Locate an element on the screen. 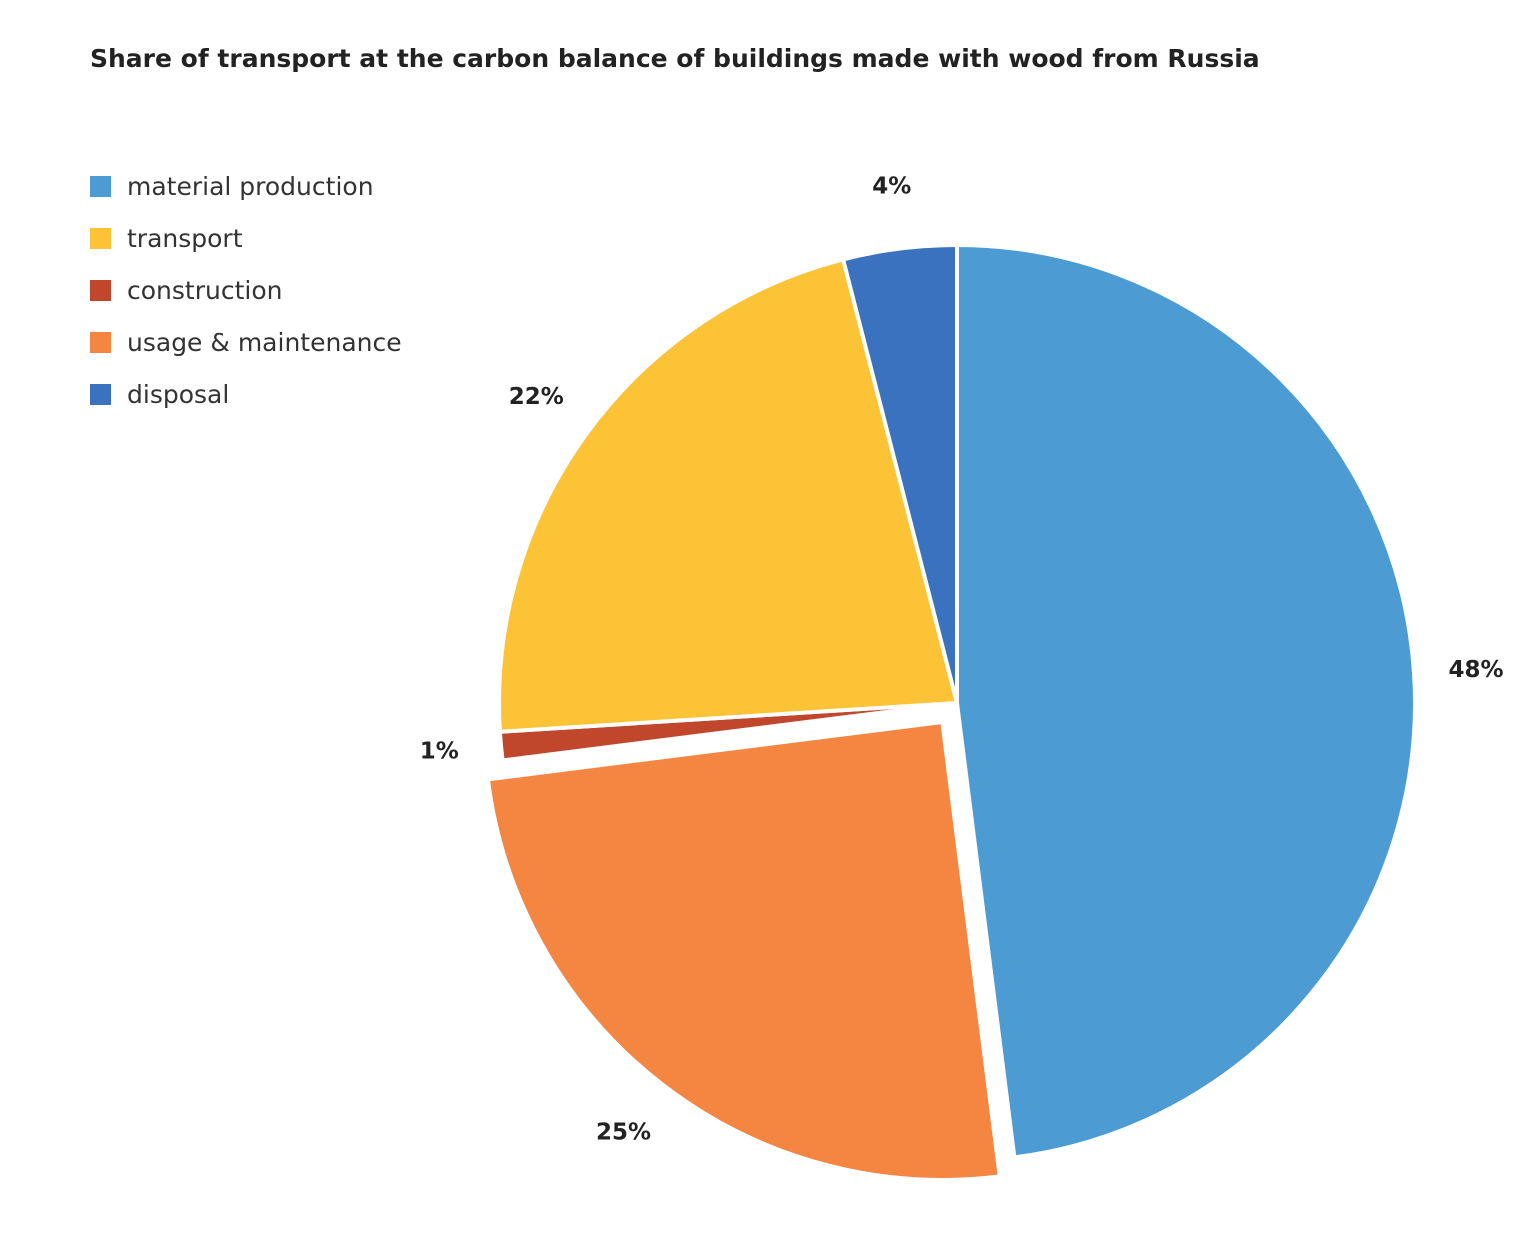 Image resolution: width=1536 pixels, height=1240 pixels. pie-slice-usage-maintenance is located at coordinates (743, 950).